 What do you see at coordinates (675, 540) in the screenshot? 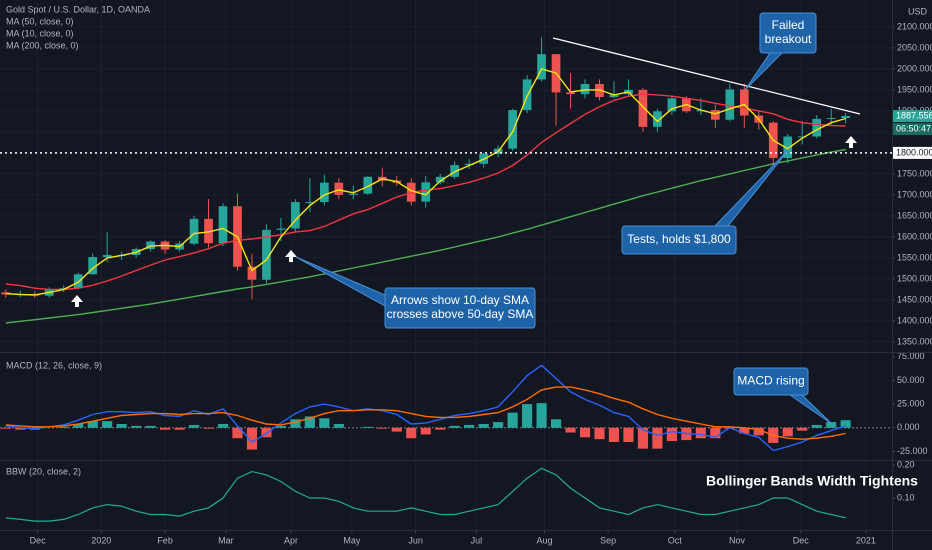
I see `x-tick-label: Oct` at bounding box center [675, 540].